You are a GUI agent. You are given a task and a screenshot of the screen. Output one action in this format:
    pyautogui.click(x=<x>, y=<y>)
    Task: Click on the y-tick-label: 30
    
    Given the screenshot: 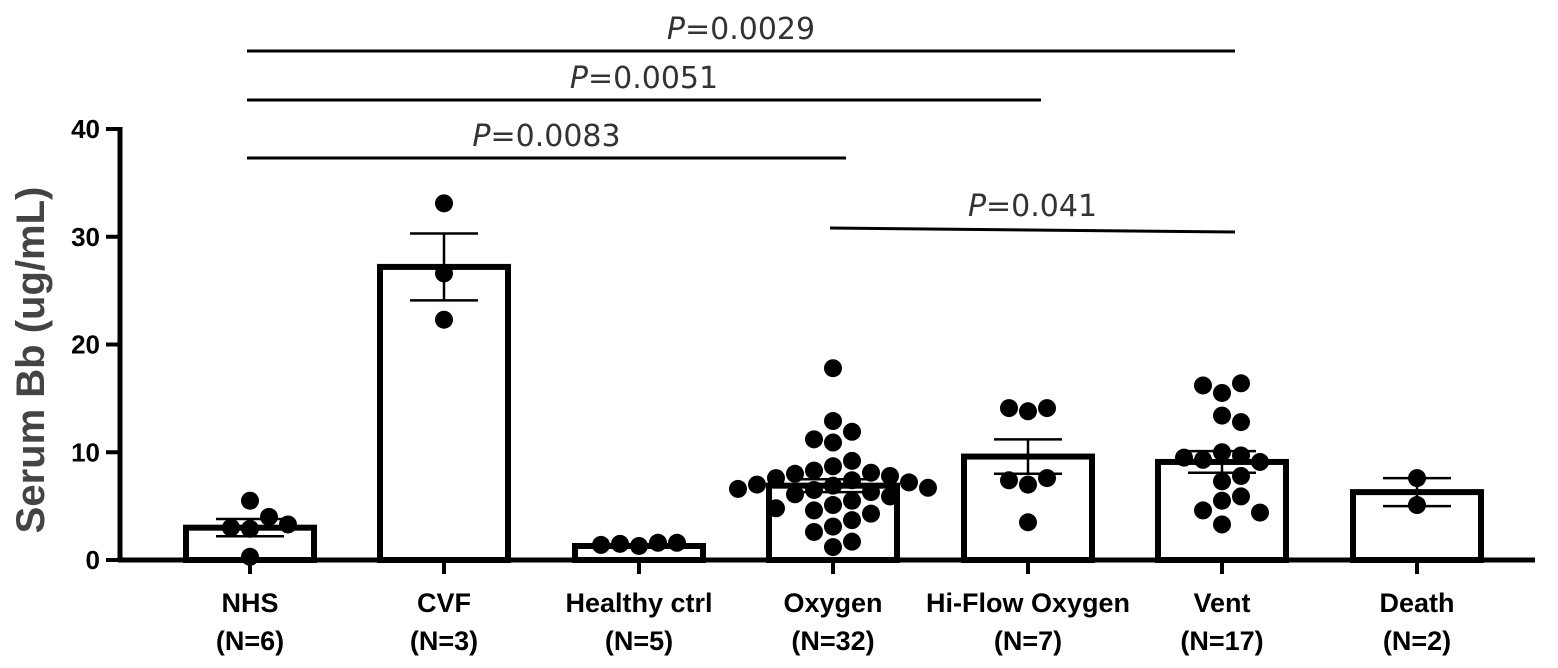 What is the action you would take?
    pyautogui.click(x=85, y=237)
    